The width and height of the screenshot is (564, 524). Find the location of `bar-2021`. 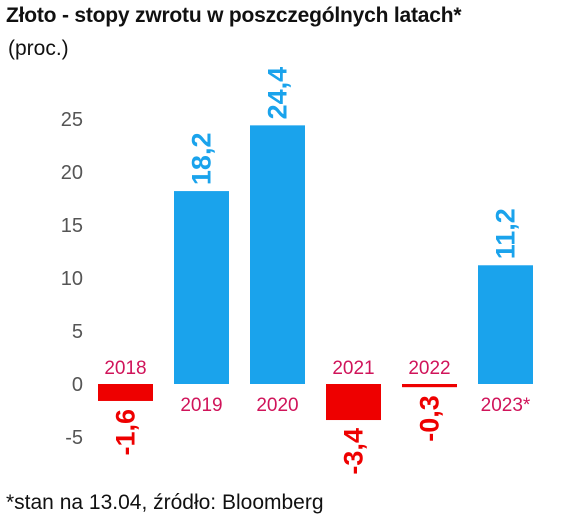

bar-2021 is located at coordinates (353, 402).